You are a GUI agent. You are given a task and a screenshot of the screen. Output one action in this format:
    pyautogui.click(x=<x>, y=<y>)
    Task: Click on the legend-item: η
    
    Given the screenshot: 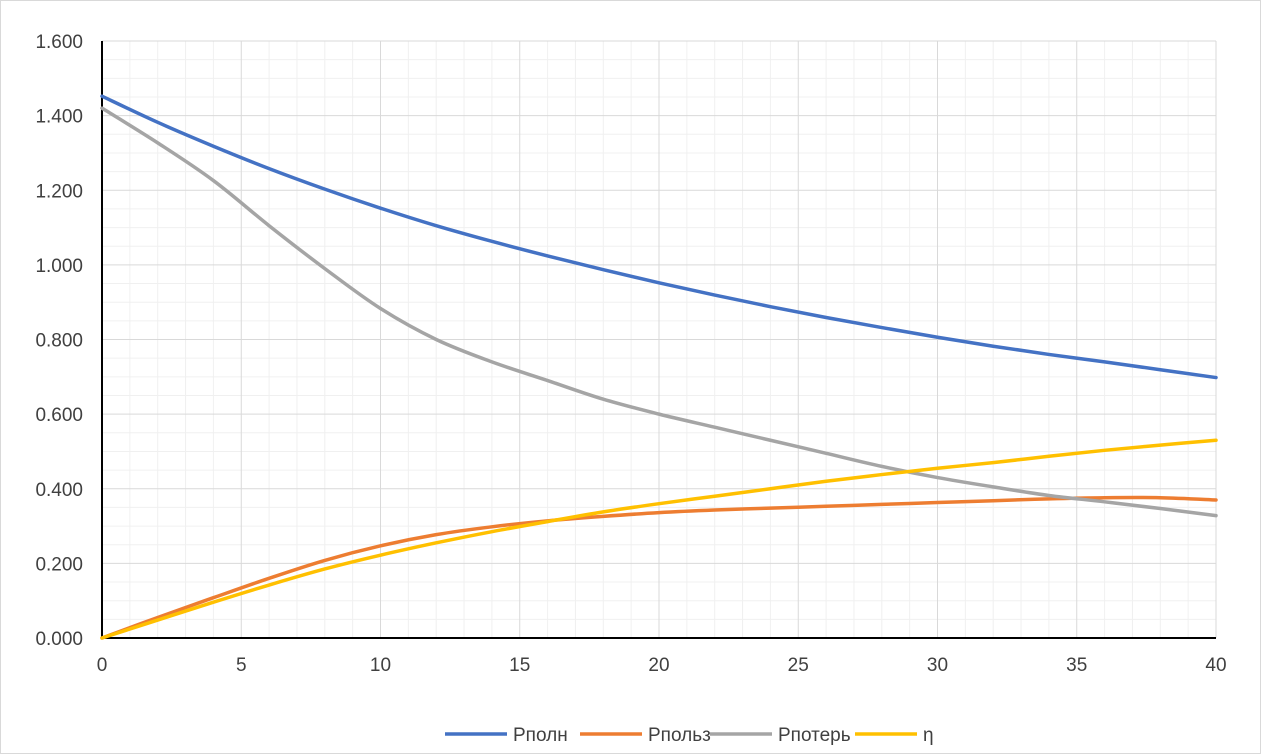 What is the action you would take?
    pyautogui.click(x=894, y=735)
    